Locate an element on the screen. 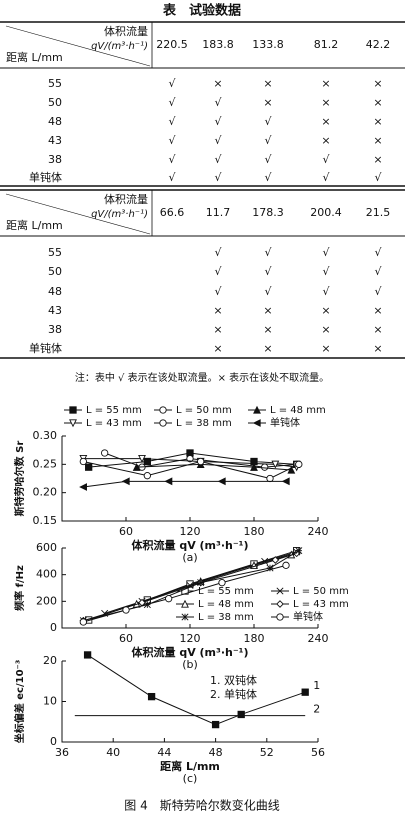  x-tick-label: 56 is located at coordinates (318, 752).